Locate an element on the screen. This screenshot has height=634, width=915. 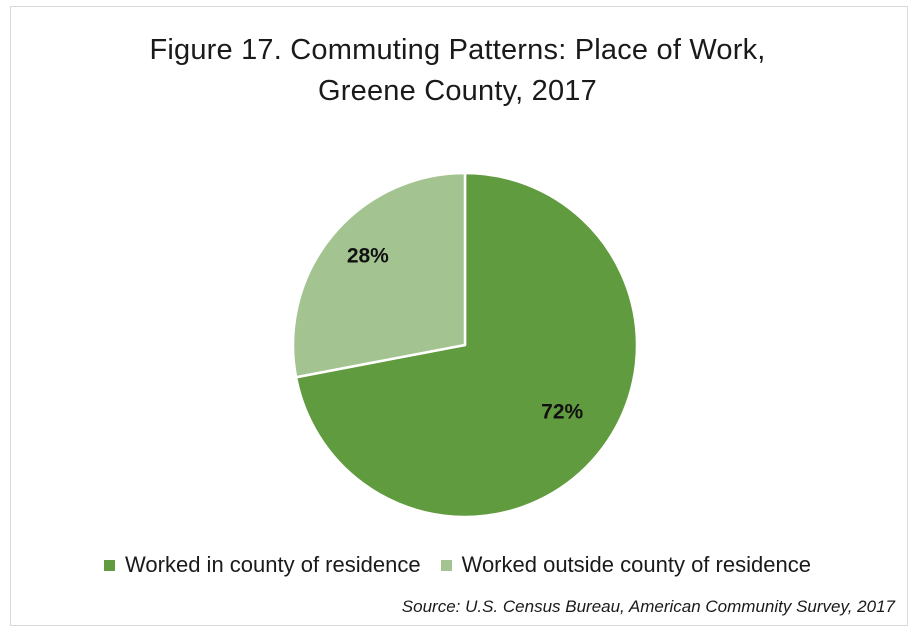
legend-item-worked-outside-county: Worked outside county of residence is located at coordinates (625, 565).